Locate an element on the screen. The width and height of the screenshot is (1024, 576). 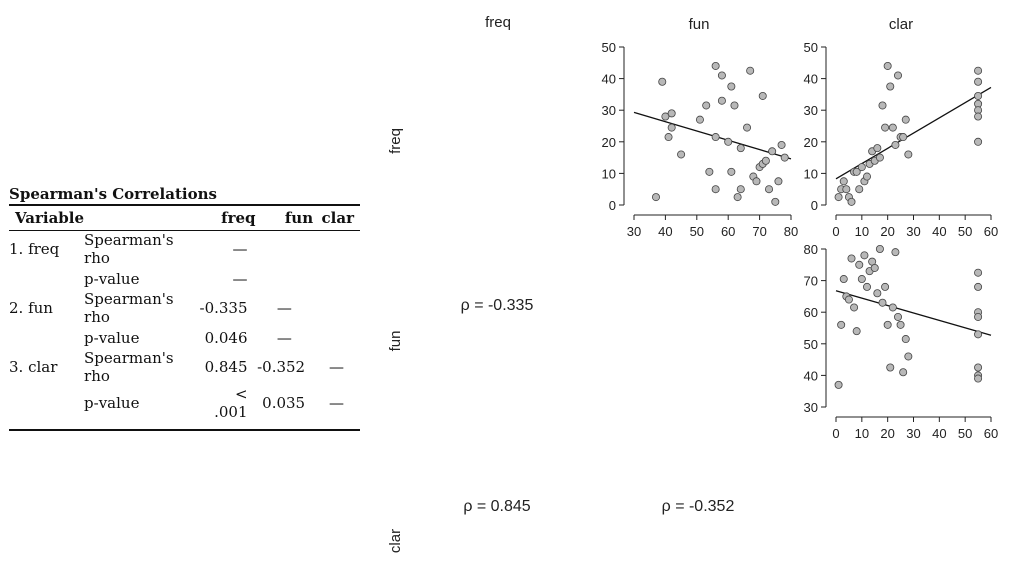
x-tick-label: 30 is located at coordinates (913, 231).